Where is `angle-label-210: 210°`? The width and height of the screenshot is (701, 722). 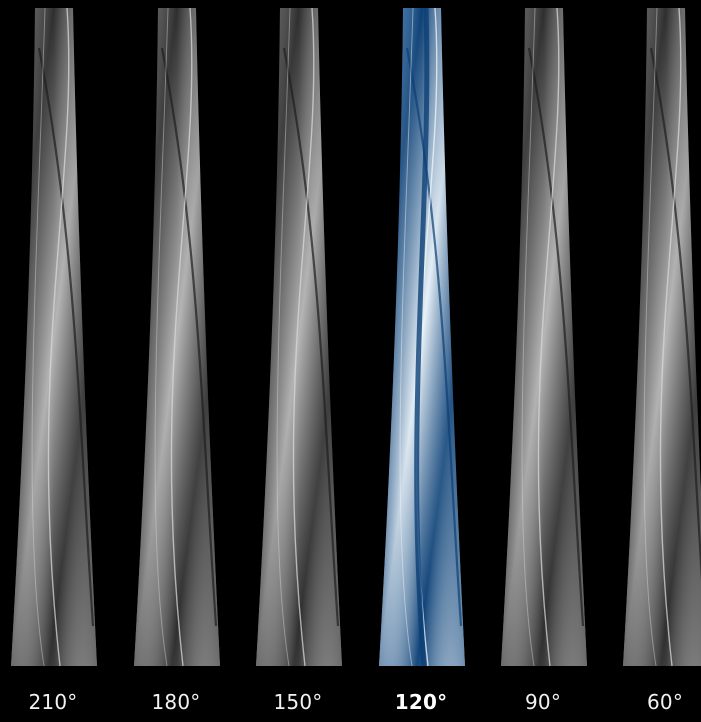 angle-label-210: 210° is located at coordinates (53, 702).